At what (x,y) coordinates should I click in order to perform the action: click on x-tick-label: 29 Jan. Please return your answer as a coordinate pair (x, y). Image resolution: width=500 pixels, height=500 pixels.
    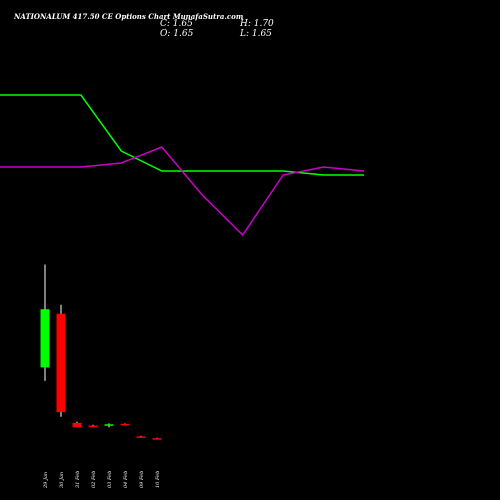
    Looking at the image, I should click on (46, 480).